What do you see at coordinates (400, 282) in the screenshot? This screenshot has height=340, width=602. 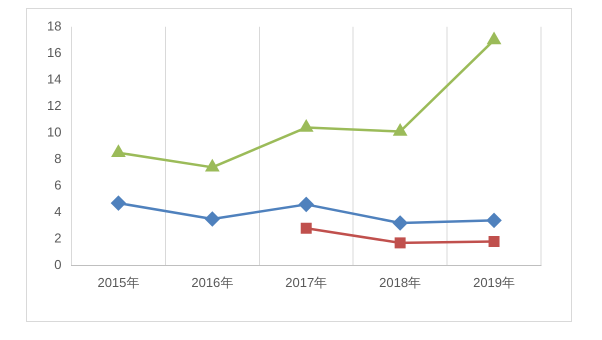 I see `x-tick-label: 2018年` at bounding box center [400, 282].